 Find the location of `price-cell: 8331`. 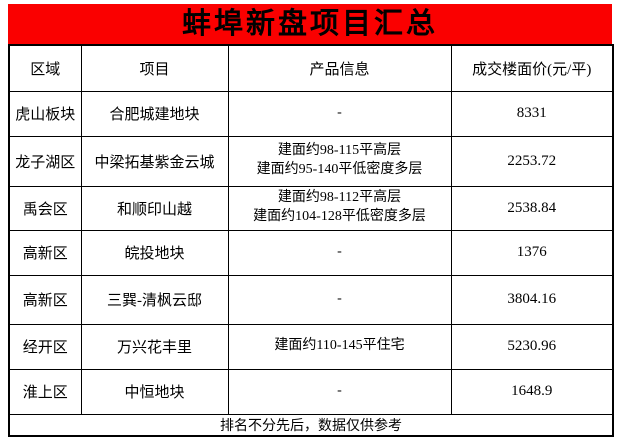

price-cell: 8331 is located at coordinates (532, 113).